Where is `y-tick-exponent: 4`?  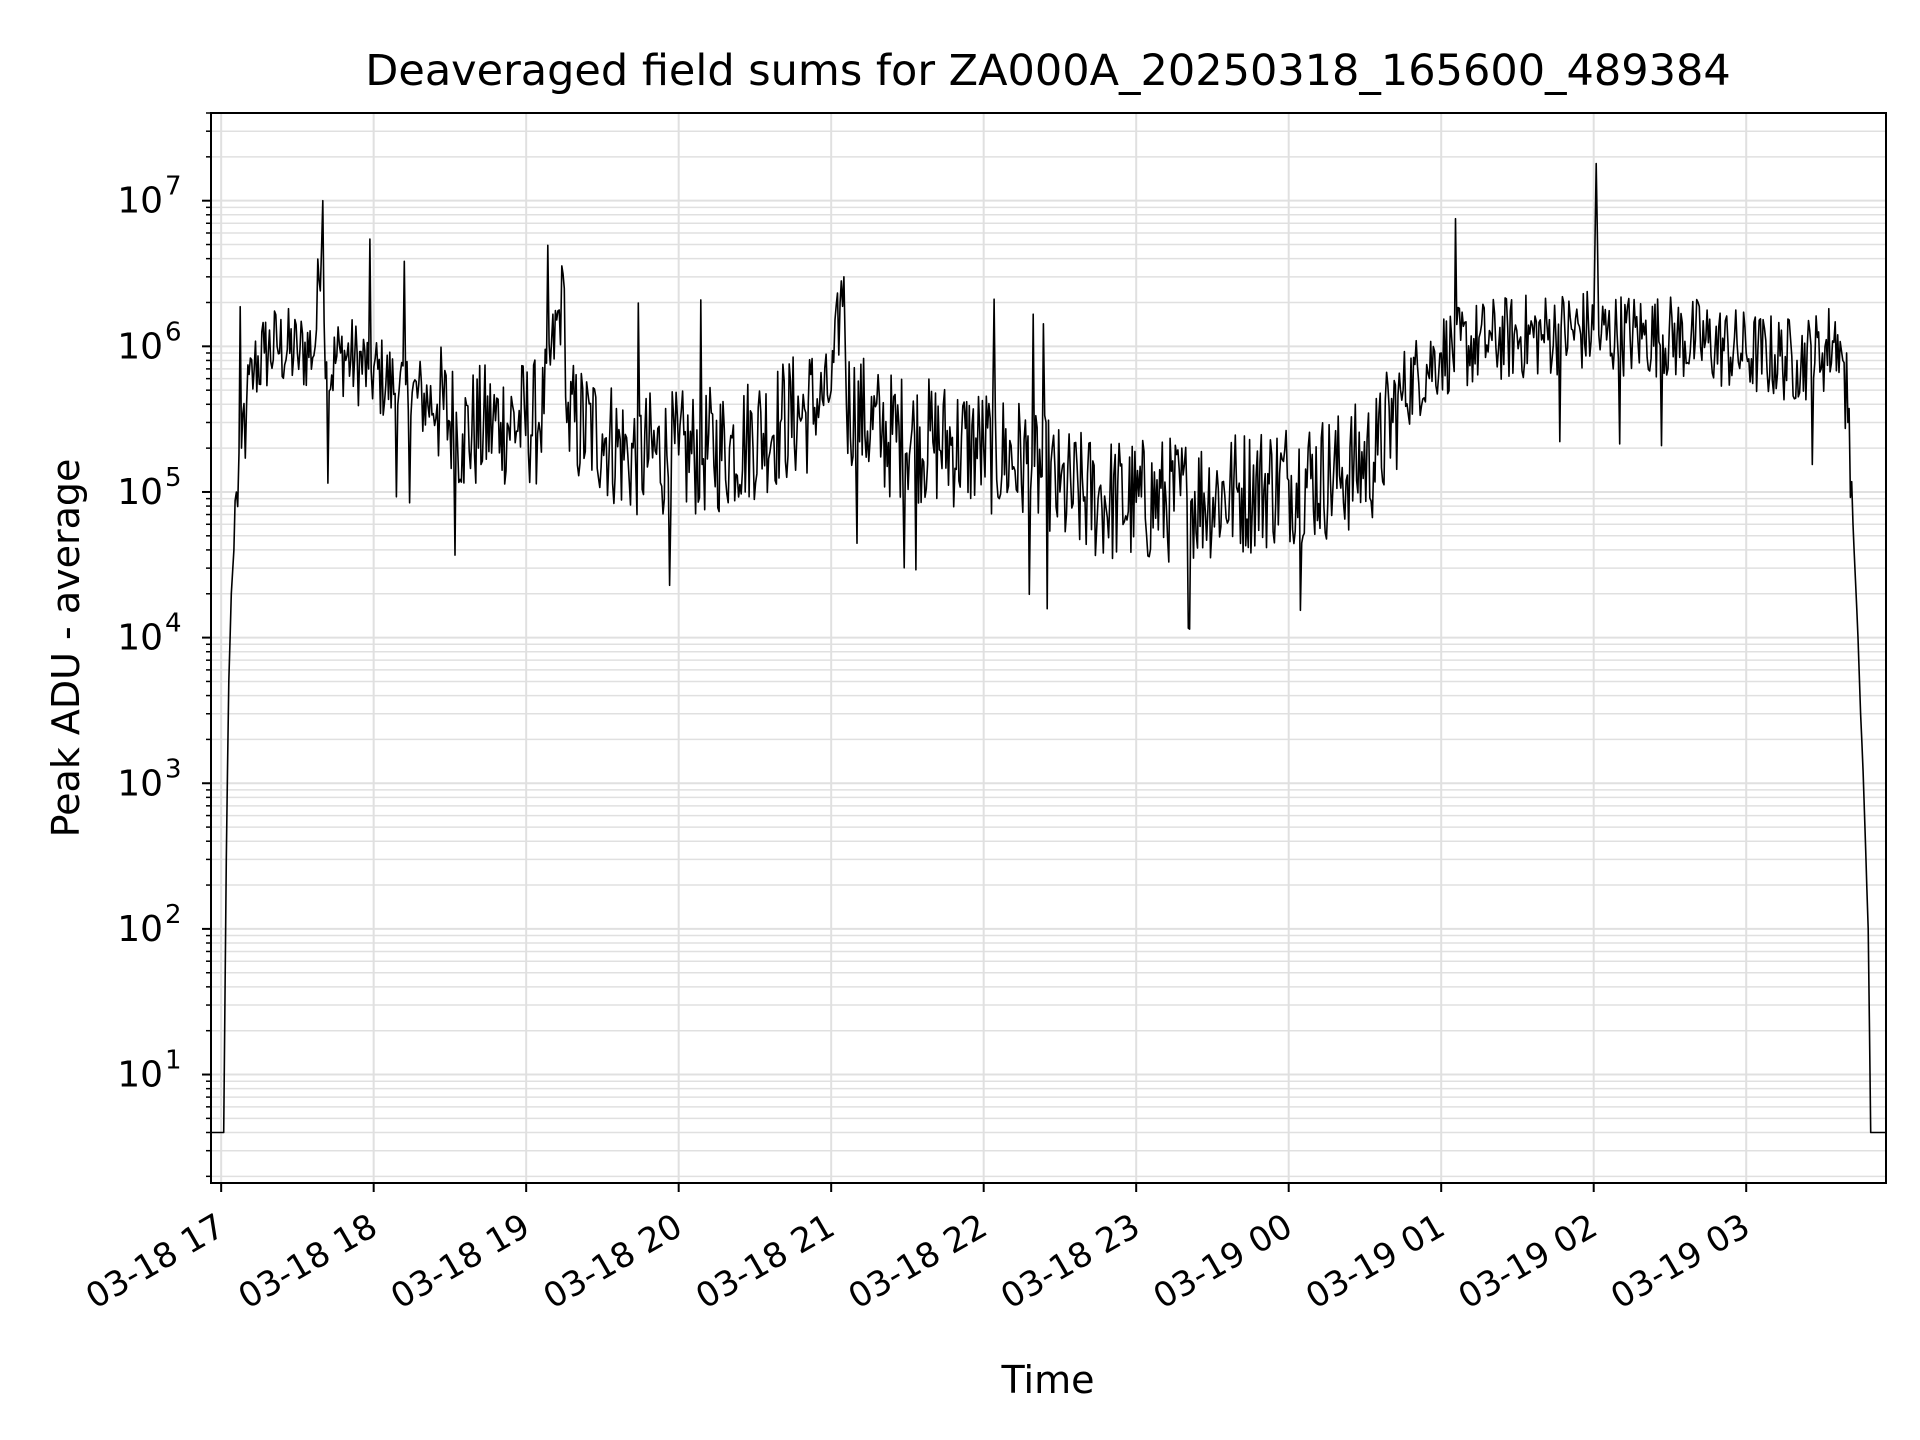 y-tick-exponent: 4 is located at coordinates (173, 624).